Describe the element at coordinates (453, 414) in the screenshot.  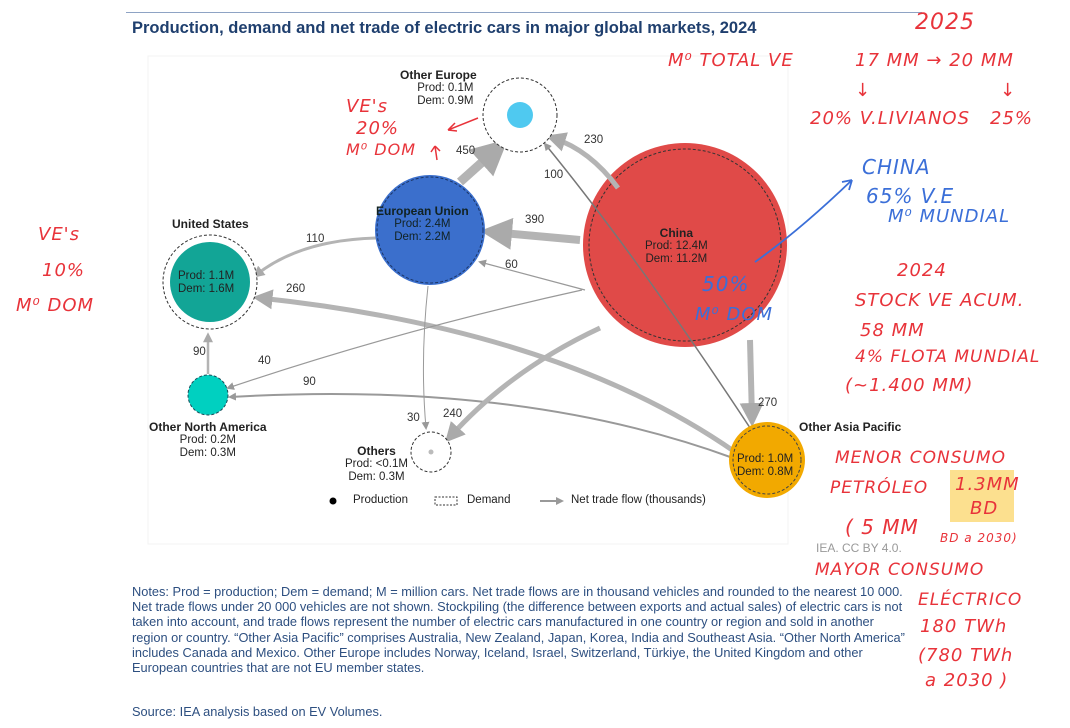
I see `flow-value: 240` at that location.